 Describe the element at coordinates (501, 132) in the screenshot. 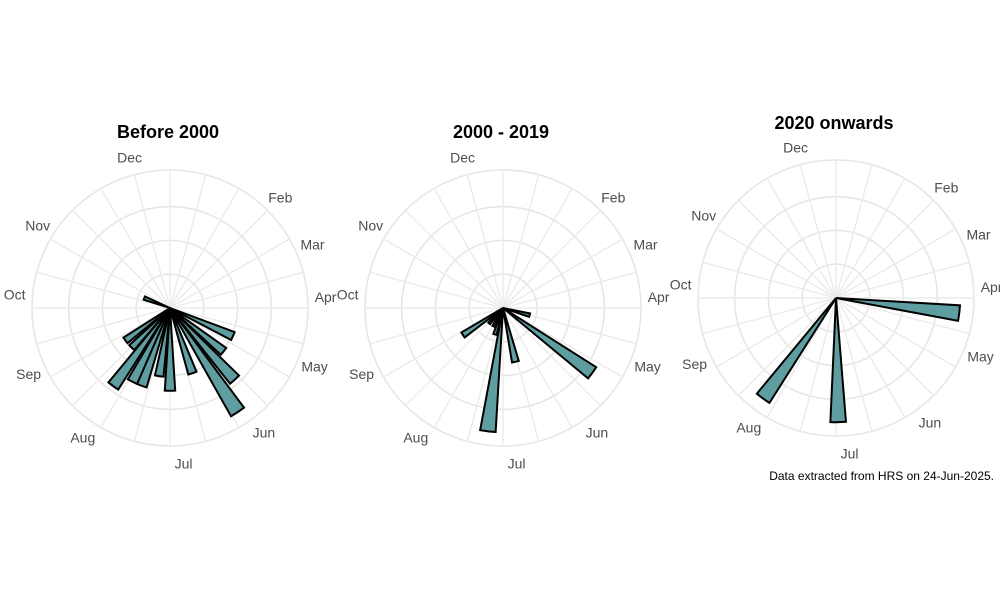

I see `panel-title: 2000 - 2019` at that location.